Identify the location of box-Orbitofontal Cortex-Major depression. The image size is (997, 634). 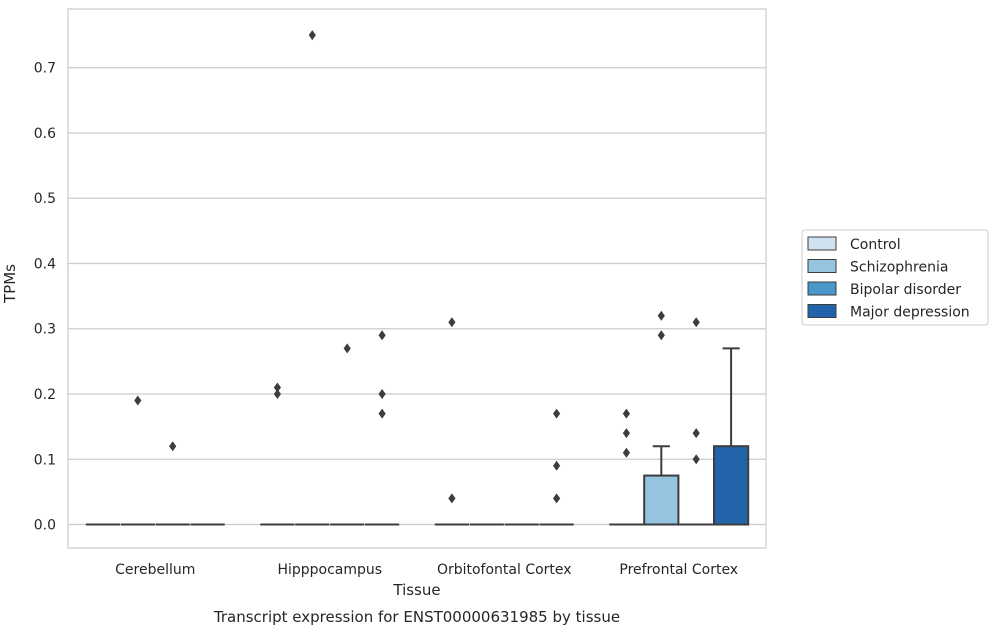
(556, 467).